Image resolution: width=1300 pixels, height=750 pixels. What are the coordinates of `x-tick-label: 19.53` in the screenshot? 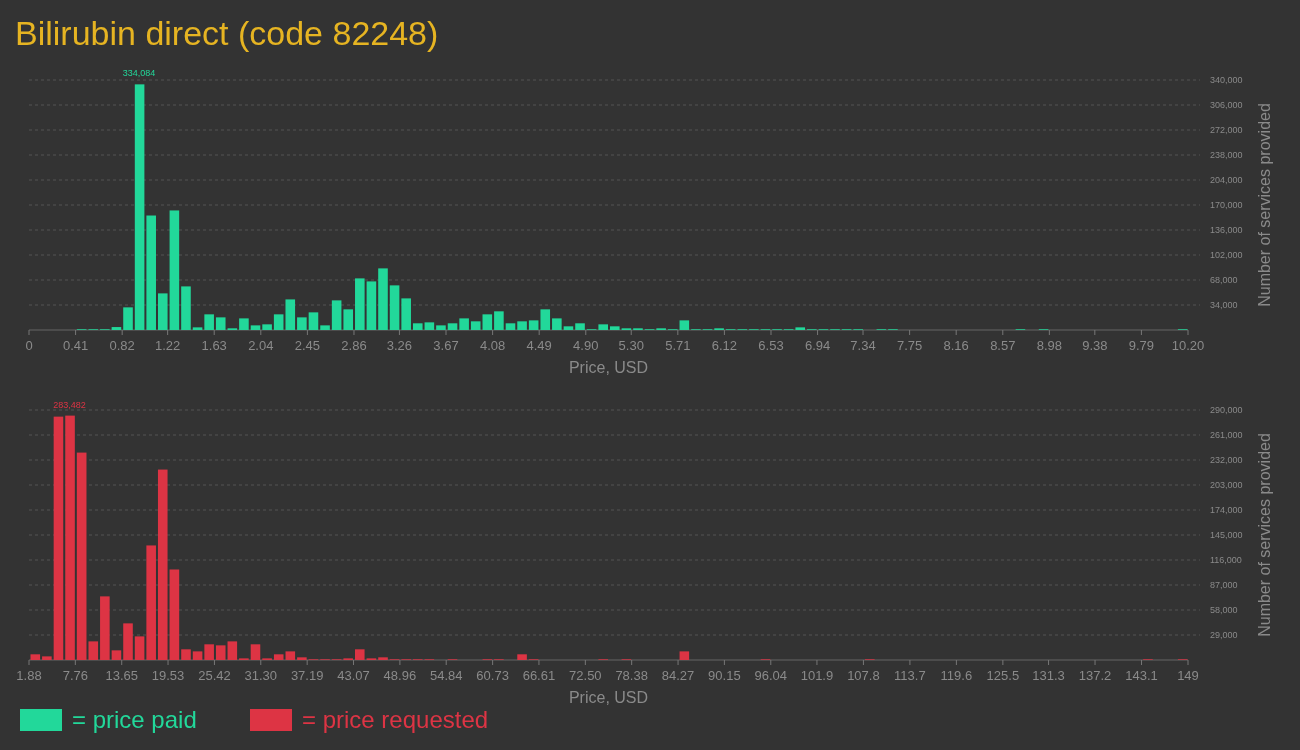 It's located at (168, 675).